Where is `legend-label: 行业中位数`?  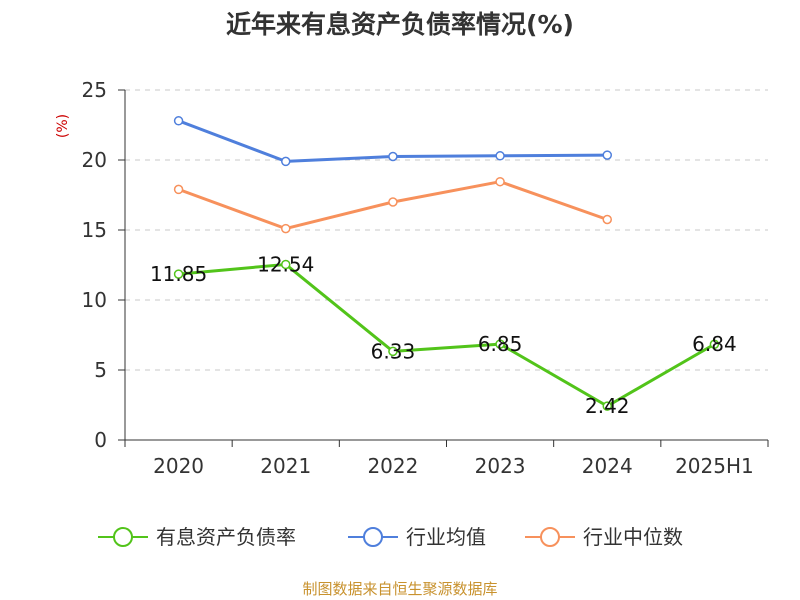 legend-label: 行业中位数 is located at coordinates (633, 537).